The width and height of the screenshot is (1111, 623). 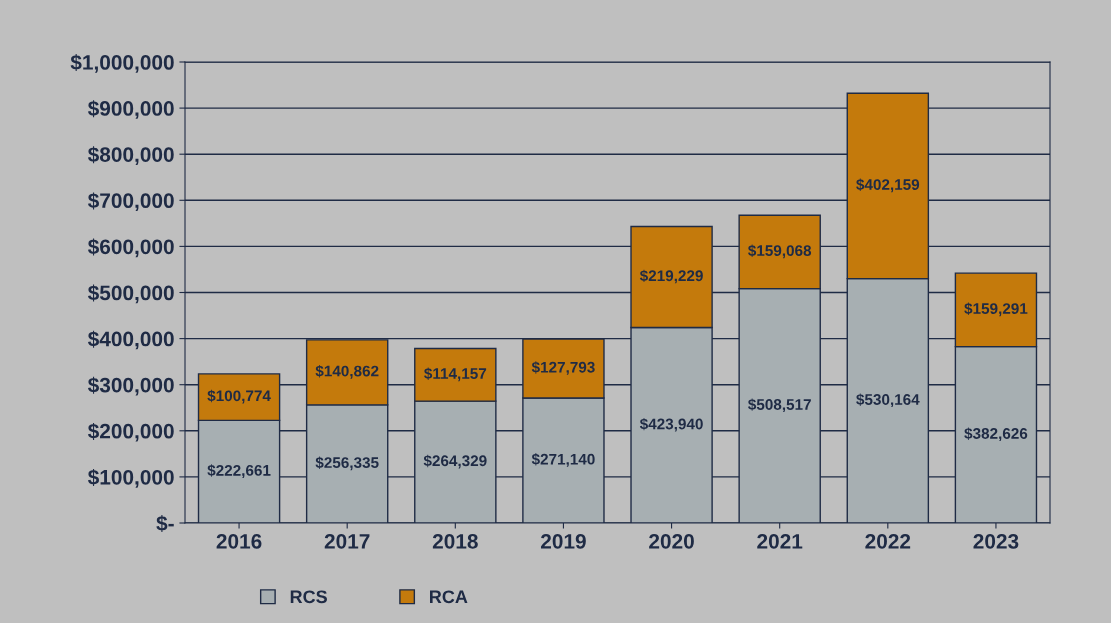 I want to click on data-label: $271,140, so click(x=563, y=460).